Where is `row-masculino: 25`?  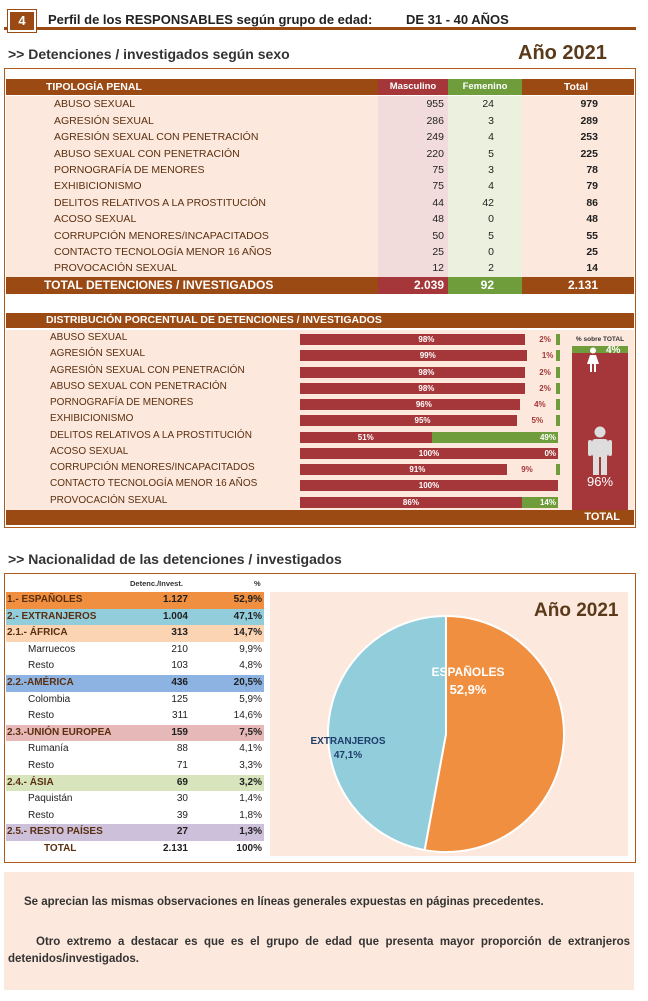
row-masculino: 25 is located at coordinates (438, 252).